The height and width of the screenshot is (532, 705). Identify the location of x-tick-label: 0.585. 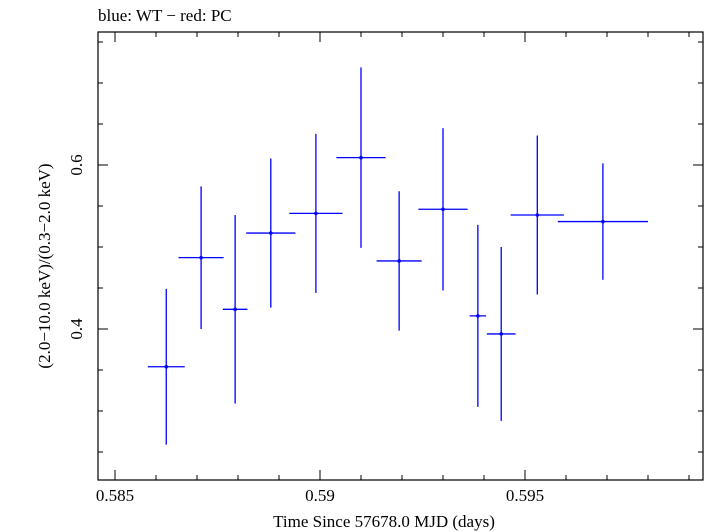
(115, 495).